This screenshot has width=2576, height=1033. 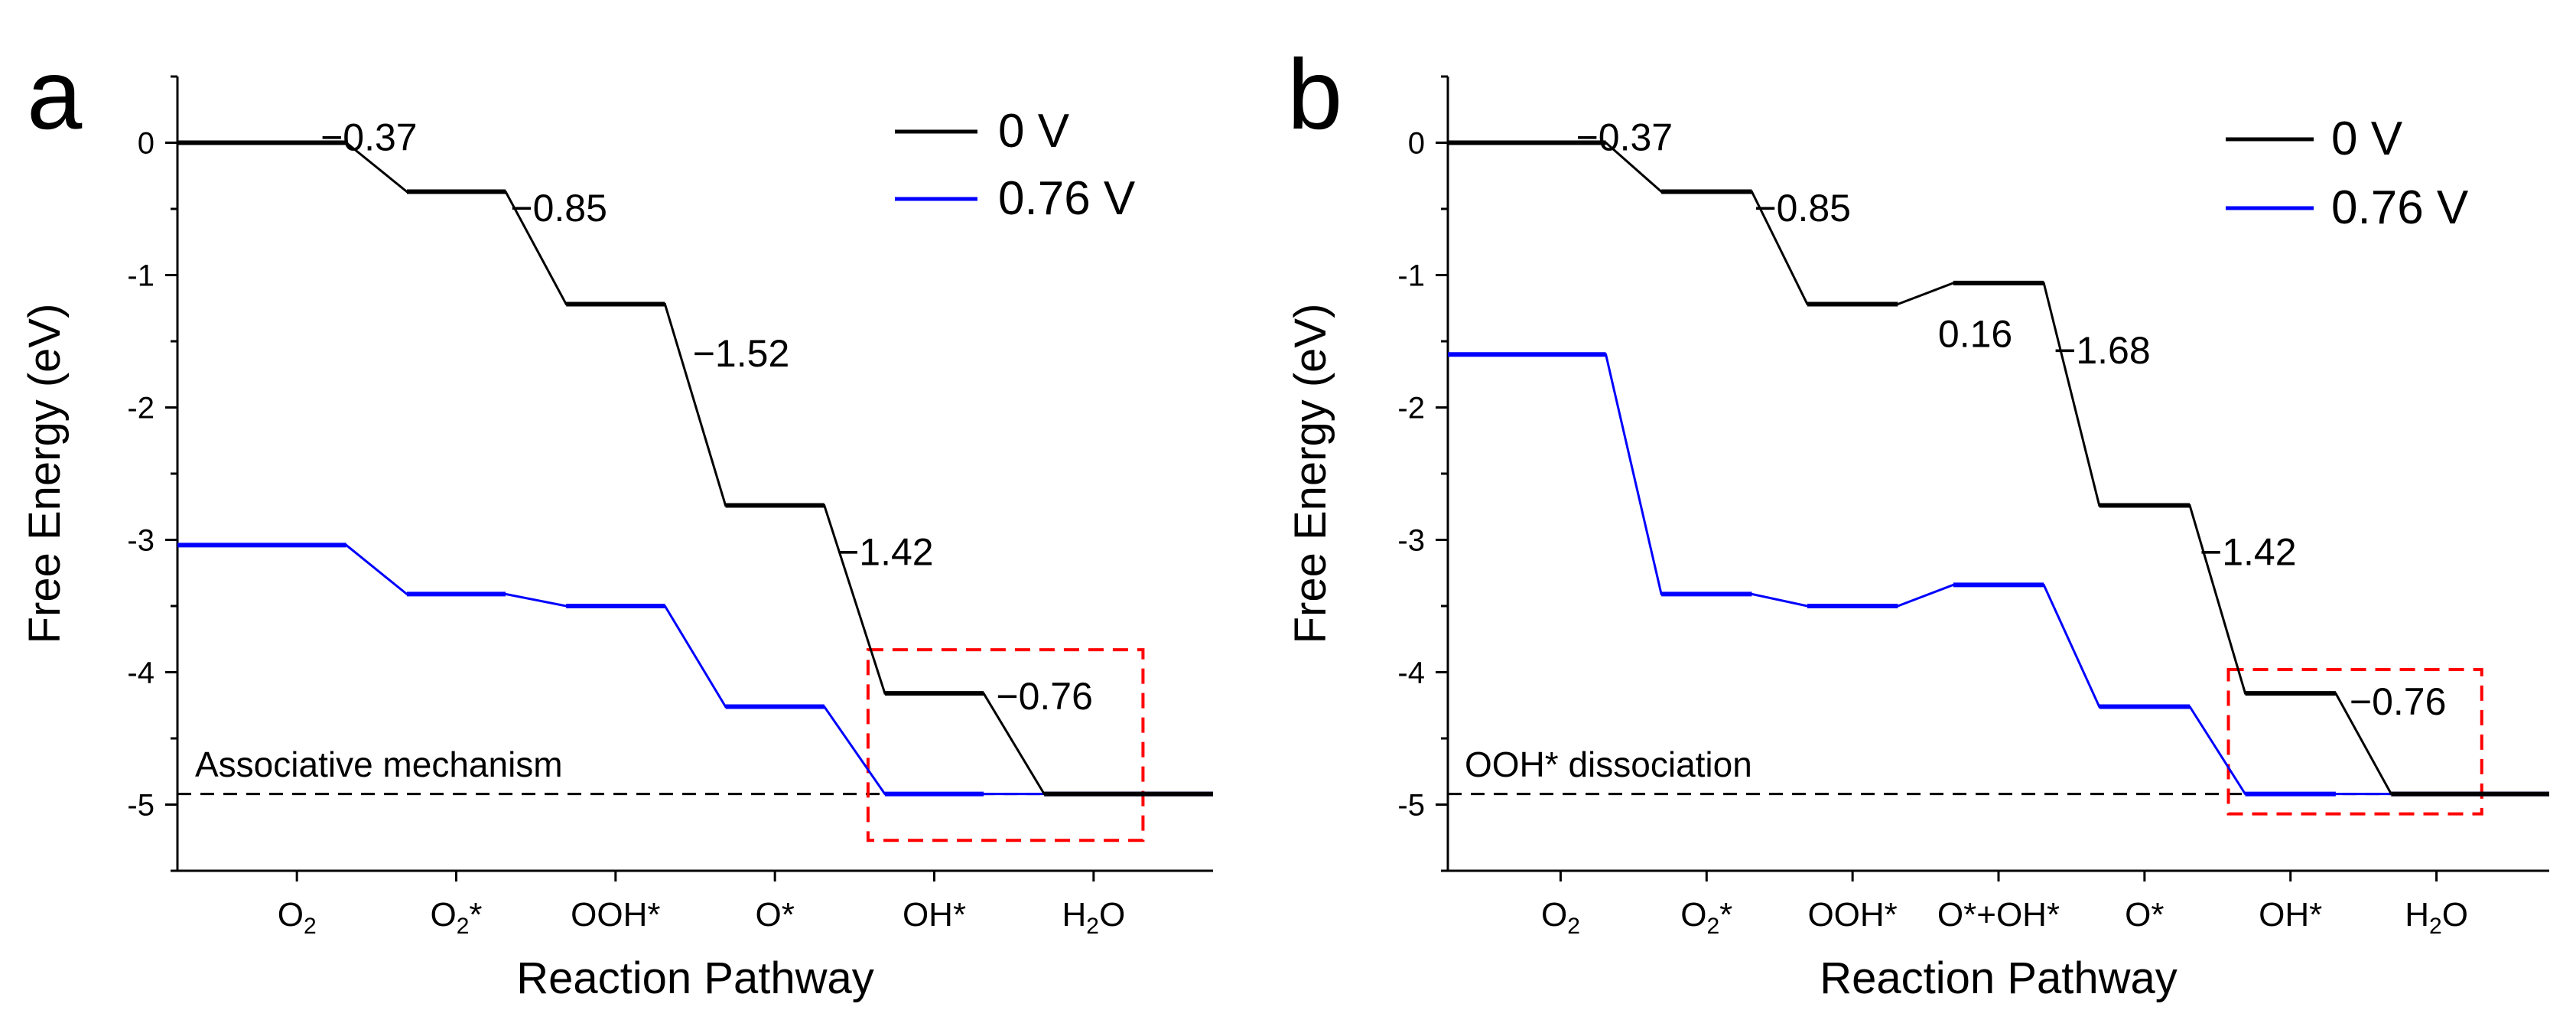 What do you see at coordinates (1608, 764) in the screenshot?
I see `mechanism-annotation: OOH* dissociation` at bounding box center [1608, 764].